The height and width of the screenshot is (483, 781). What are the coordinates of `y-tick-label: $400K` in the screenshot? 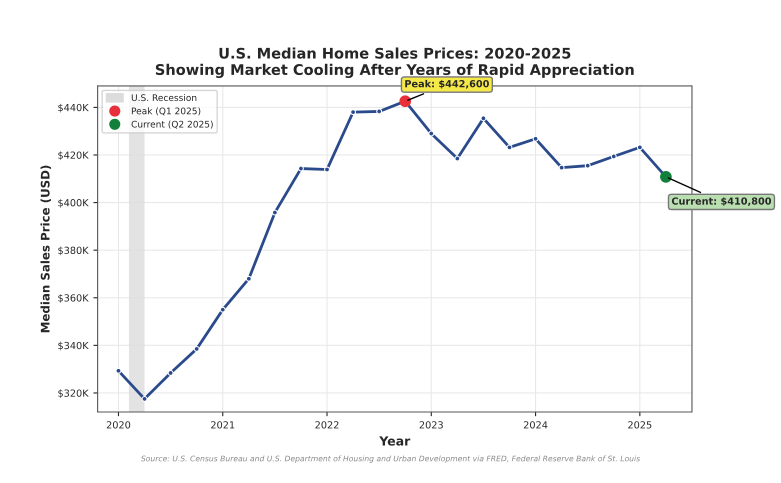 It's located at (73, 203).